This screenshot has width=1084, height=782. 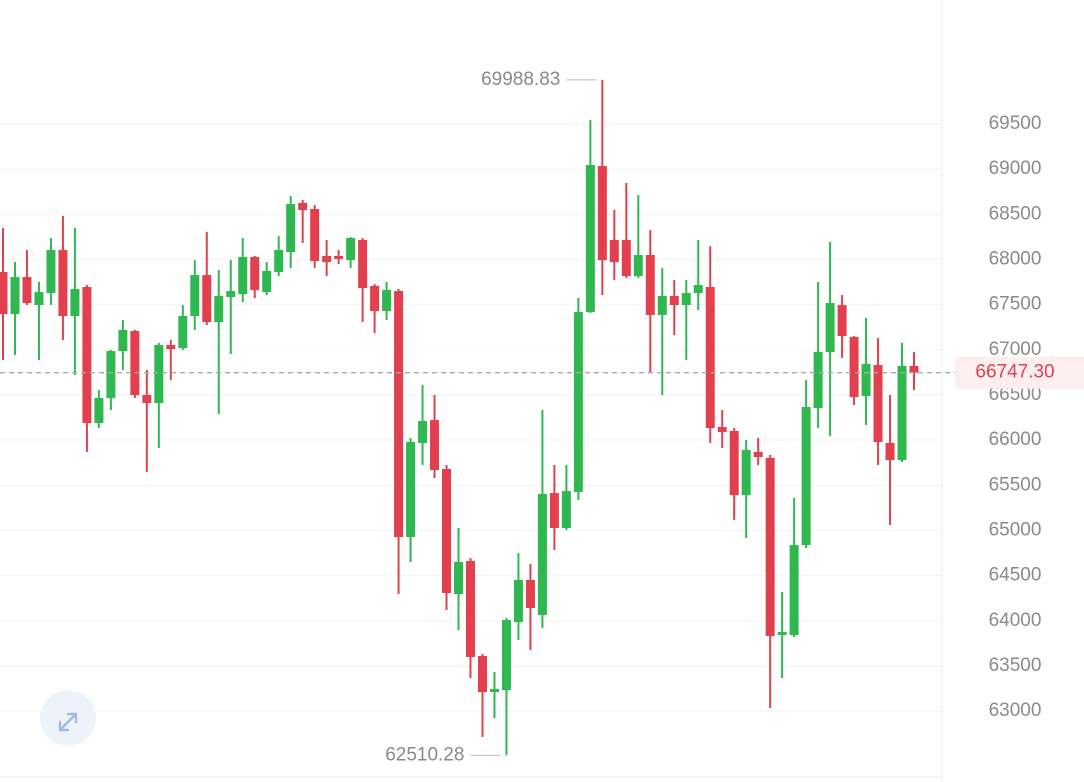 I want to click on y-tick-label: 63000, so click(x=1015, y=710).